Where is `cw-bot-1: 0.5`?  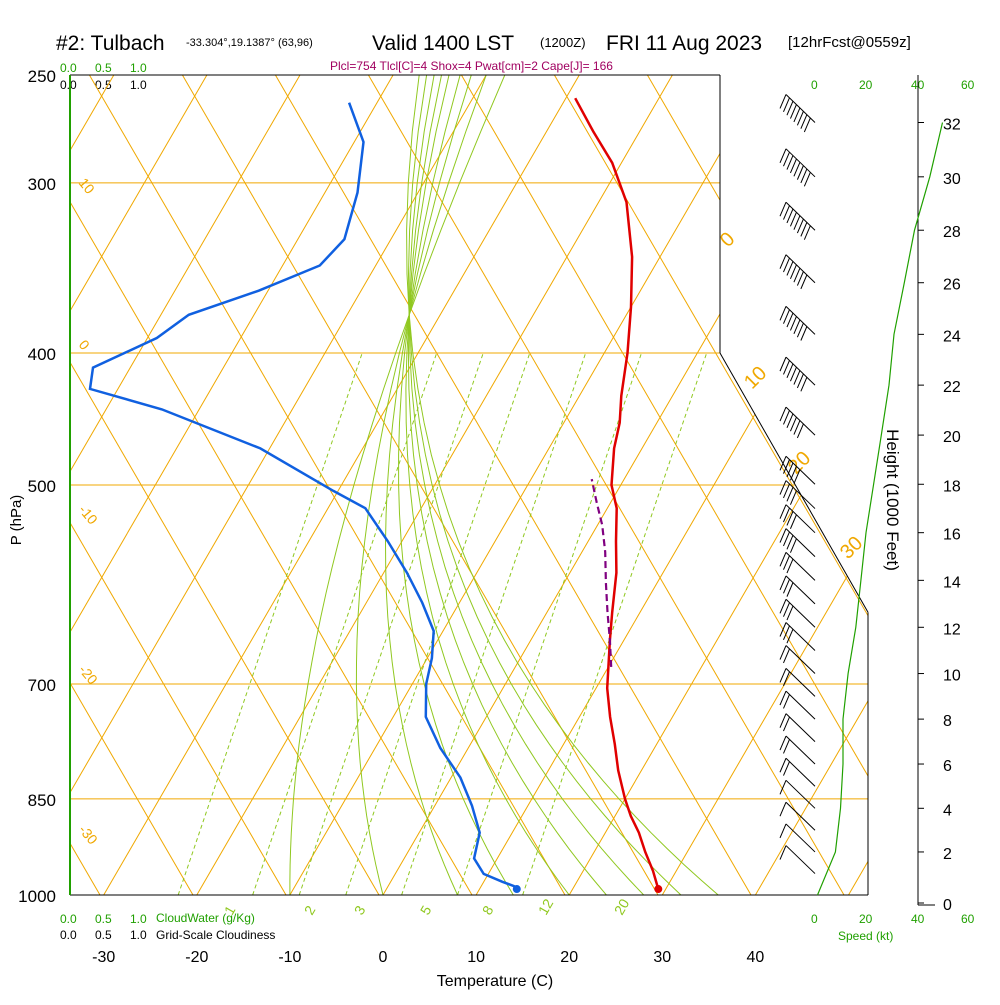
cw-bot-1: 0.5 is located at coordinates (103, 919).